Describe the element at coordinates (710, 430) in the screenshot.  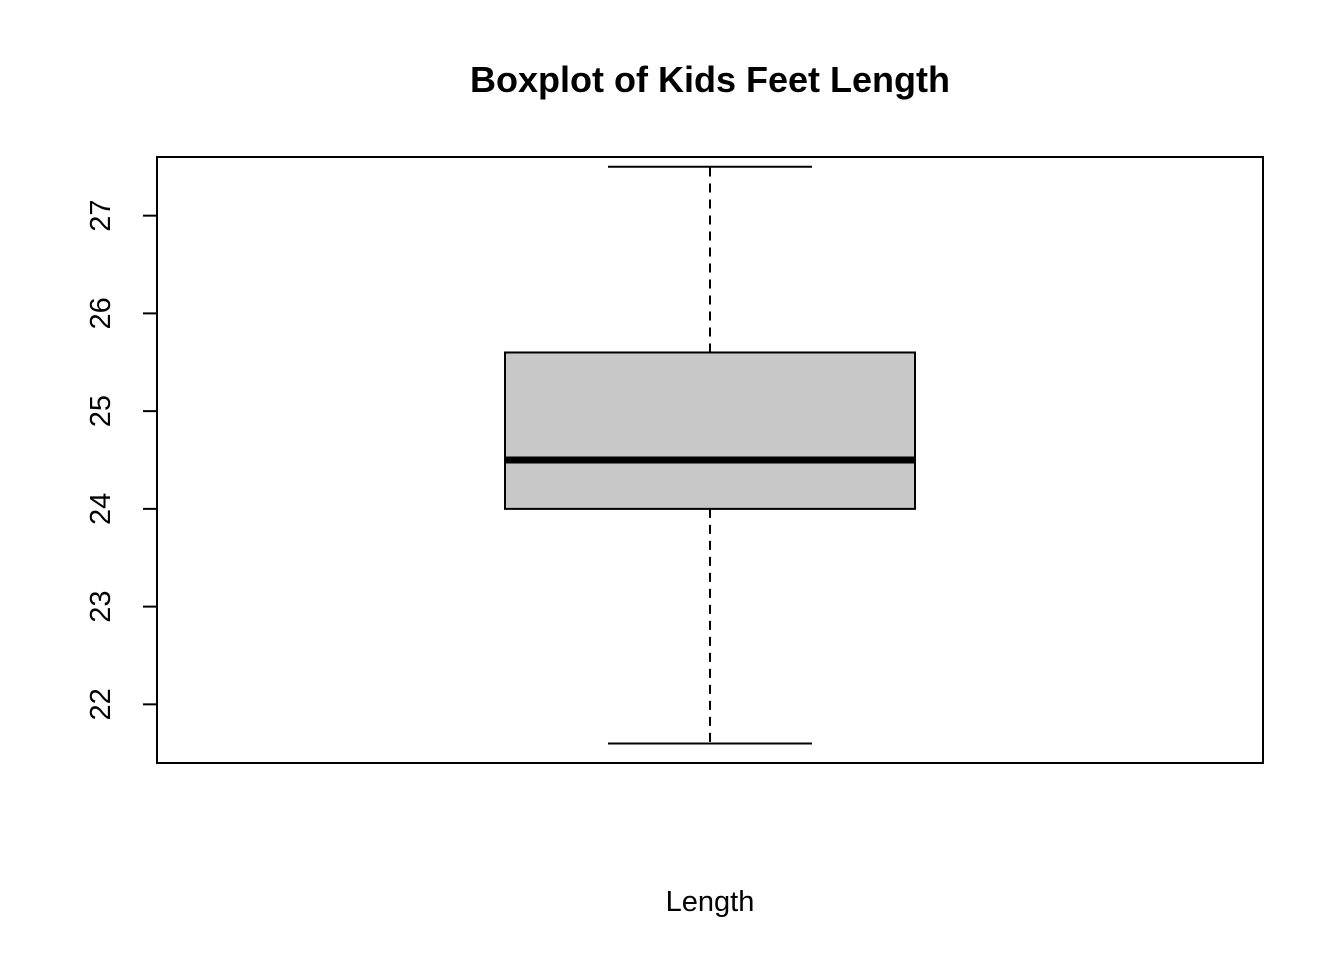
I see `iqr-box` at that location.